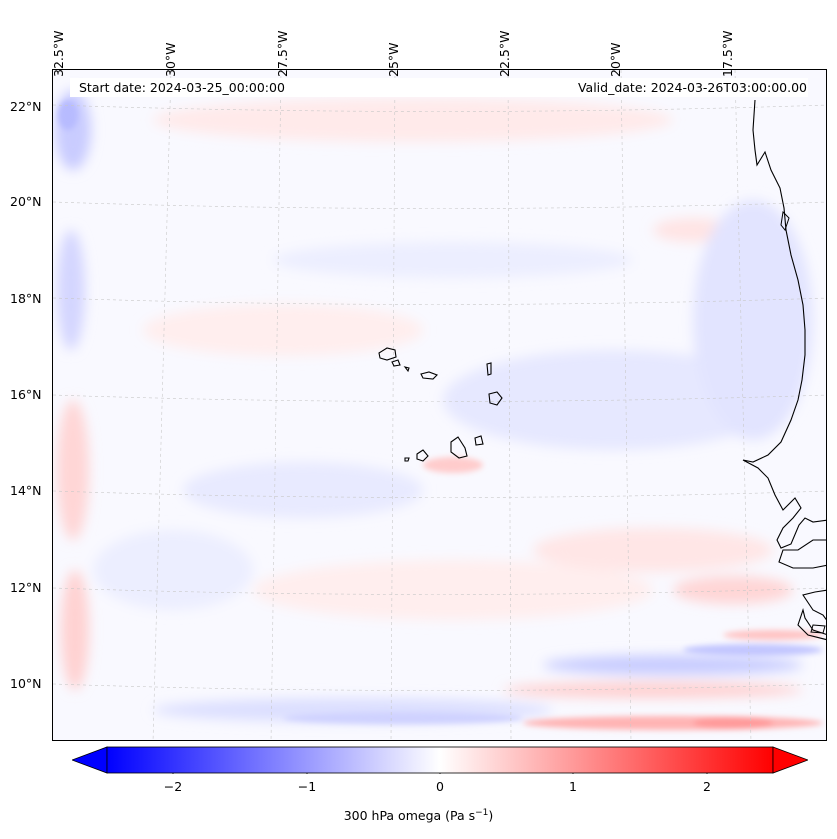 This screenshot has width=837, height=839. Describe the element at coordinates (727, 53) in the screenshot. I see `lon-label: 17.5°W` at that location.